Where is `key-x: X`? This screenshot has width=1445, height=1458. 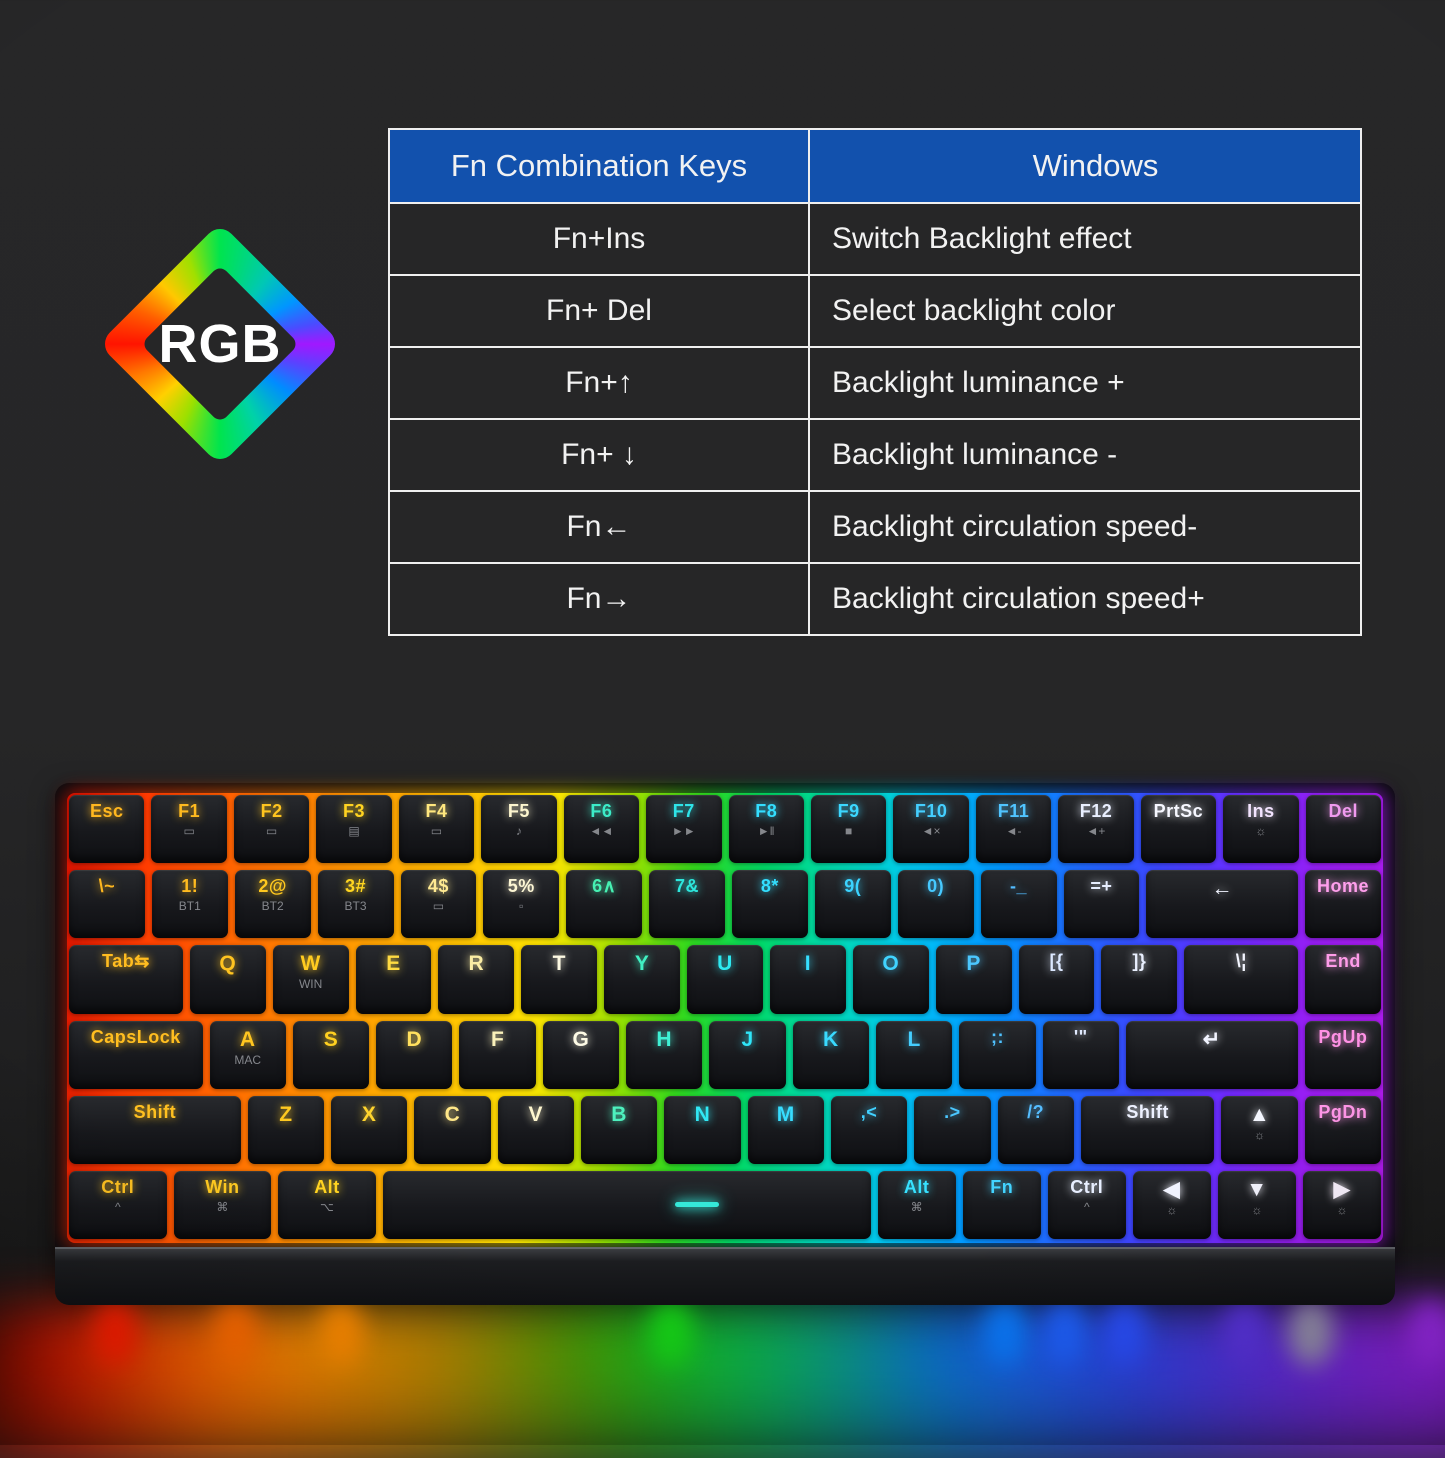
key-x: X is located at coordinates (369, 1129).